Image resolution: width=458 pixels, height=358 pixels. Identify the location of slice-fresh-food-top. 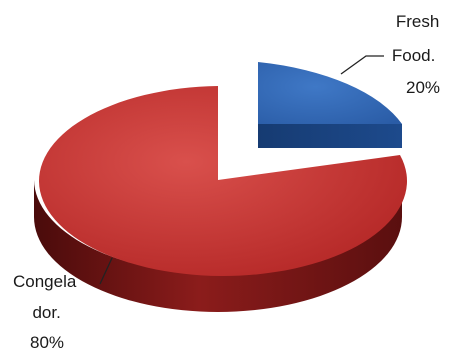
(330, 93).